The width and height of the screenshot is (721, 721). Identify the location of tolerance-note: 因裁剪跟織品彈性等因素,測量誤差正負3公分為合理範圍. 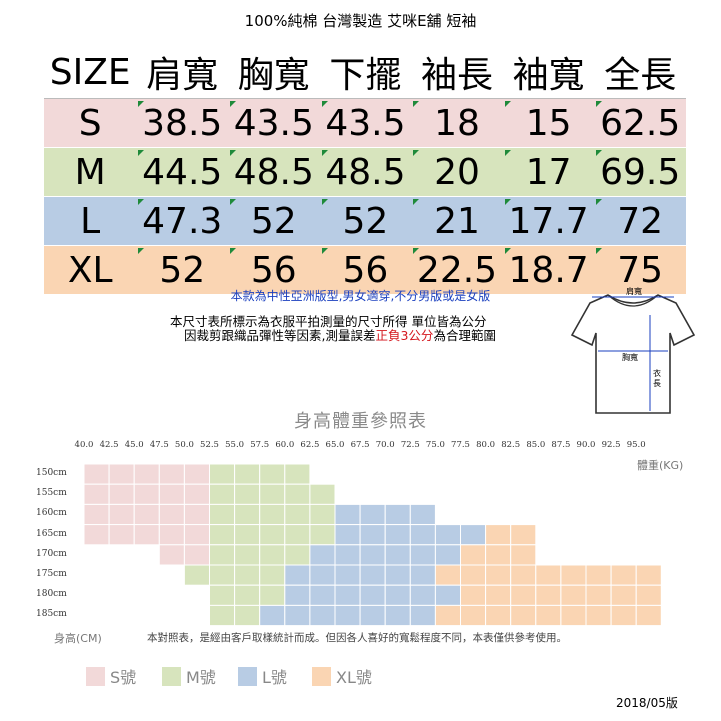
(340, 334).